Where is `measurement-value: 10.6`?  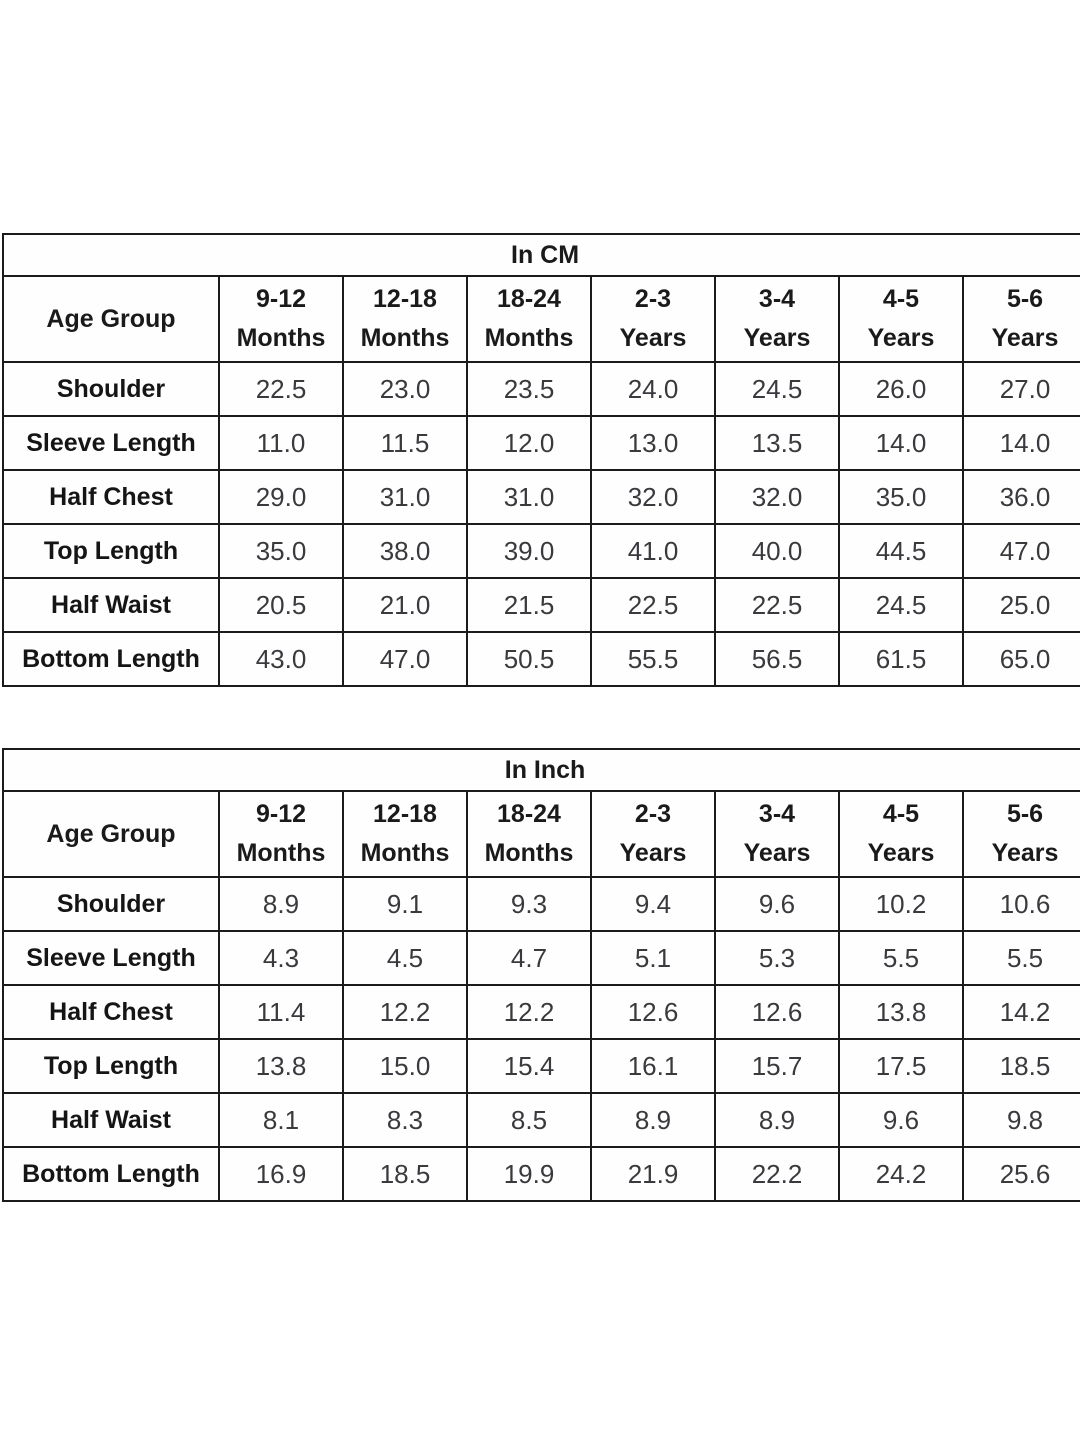 measurement-value: 10.6 is located at coordinates (1020, 904).